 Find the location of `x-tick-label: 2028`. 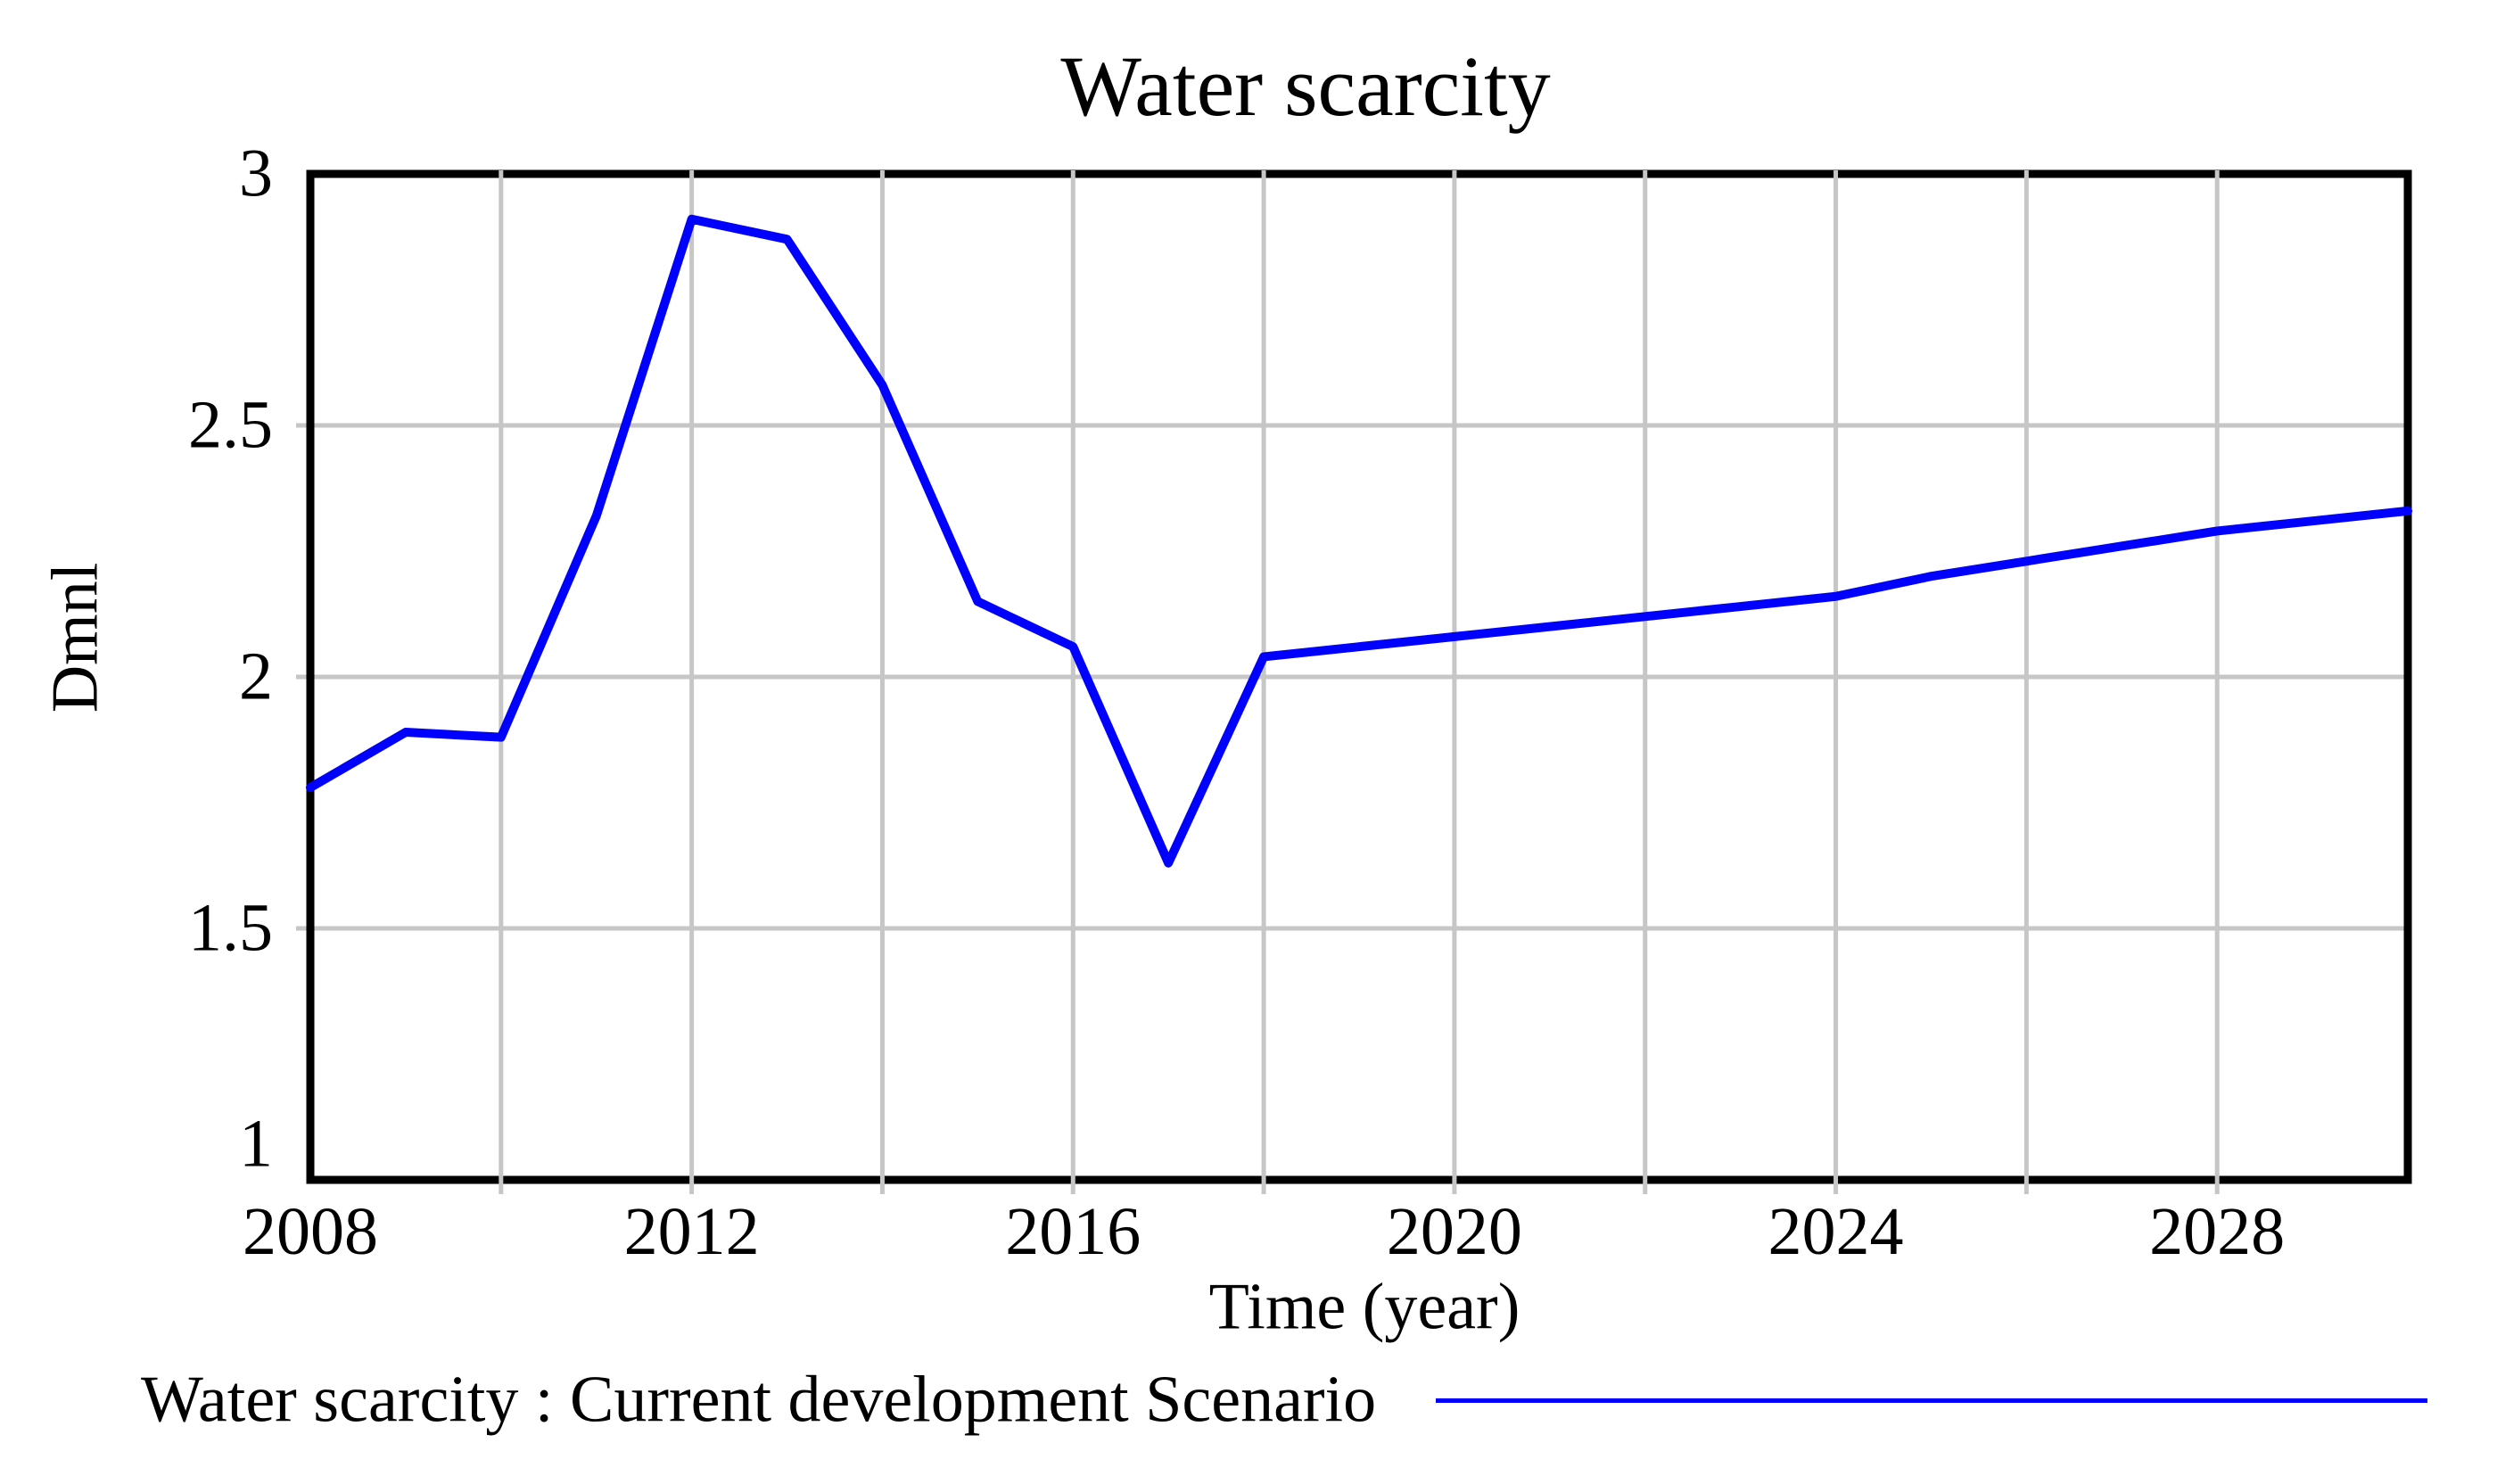

x-tick-label: 2028 is located at coordinates (2217, 1231).